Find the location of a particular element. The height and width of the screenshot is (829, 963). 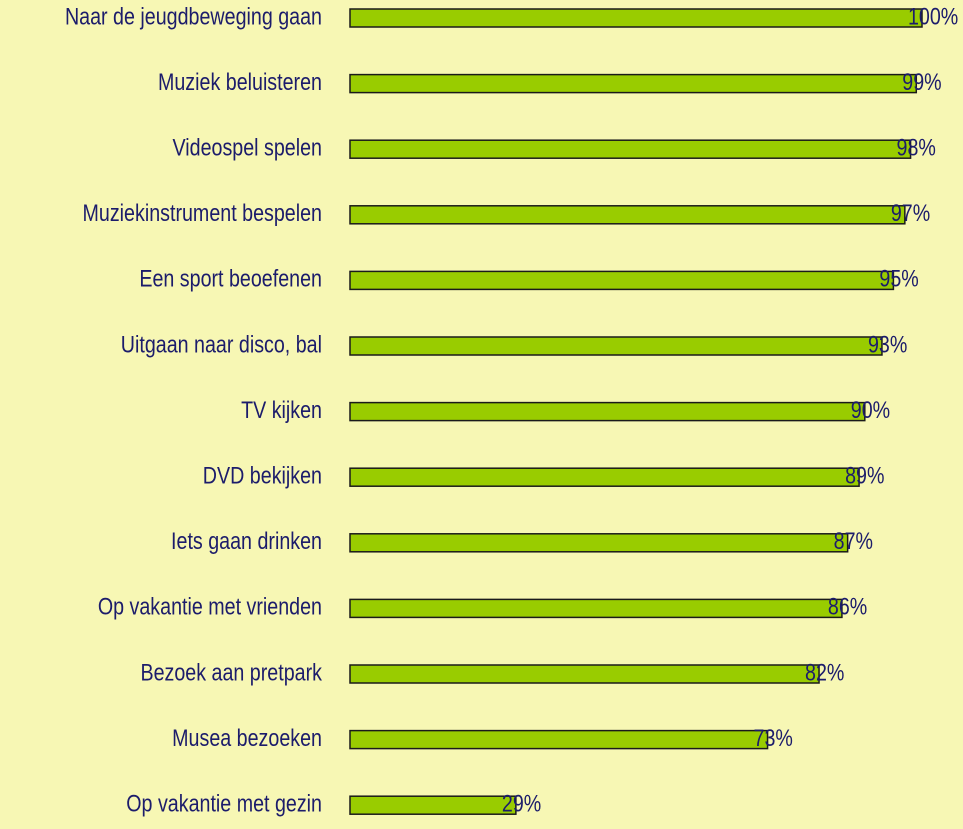

value-label: 98% is located at coordinates (916, 147).